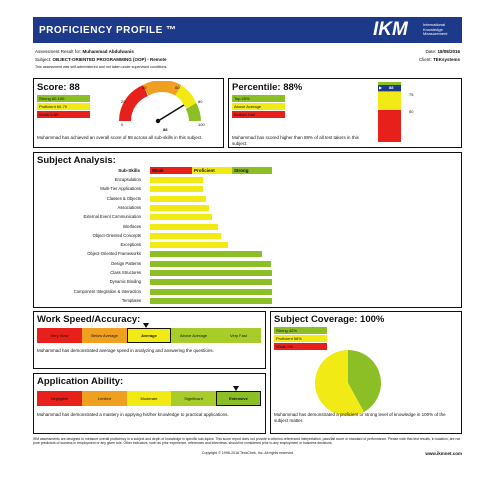 The image size is (495, 495). Describe the element at coordinates (125, 272) in the screenshot. I see `skill-label: Class Structures` at that location.